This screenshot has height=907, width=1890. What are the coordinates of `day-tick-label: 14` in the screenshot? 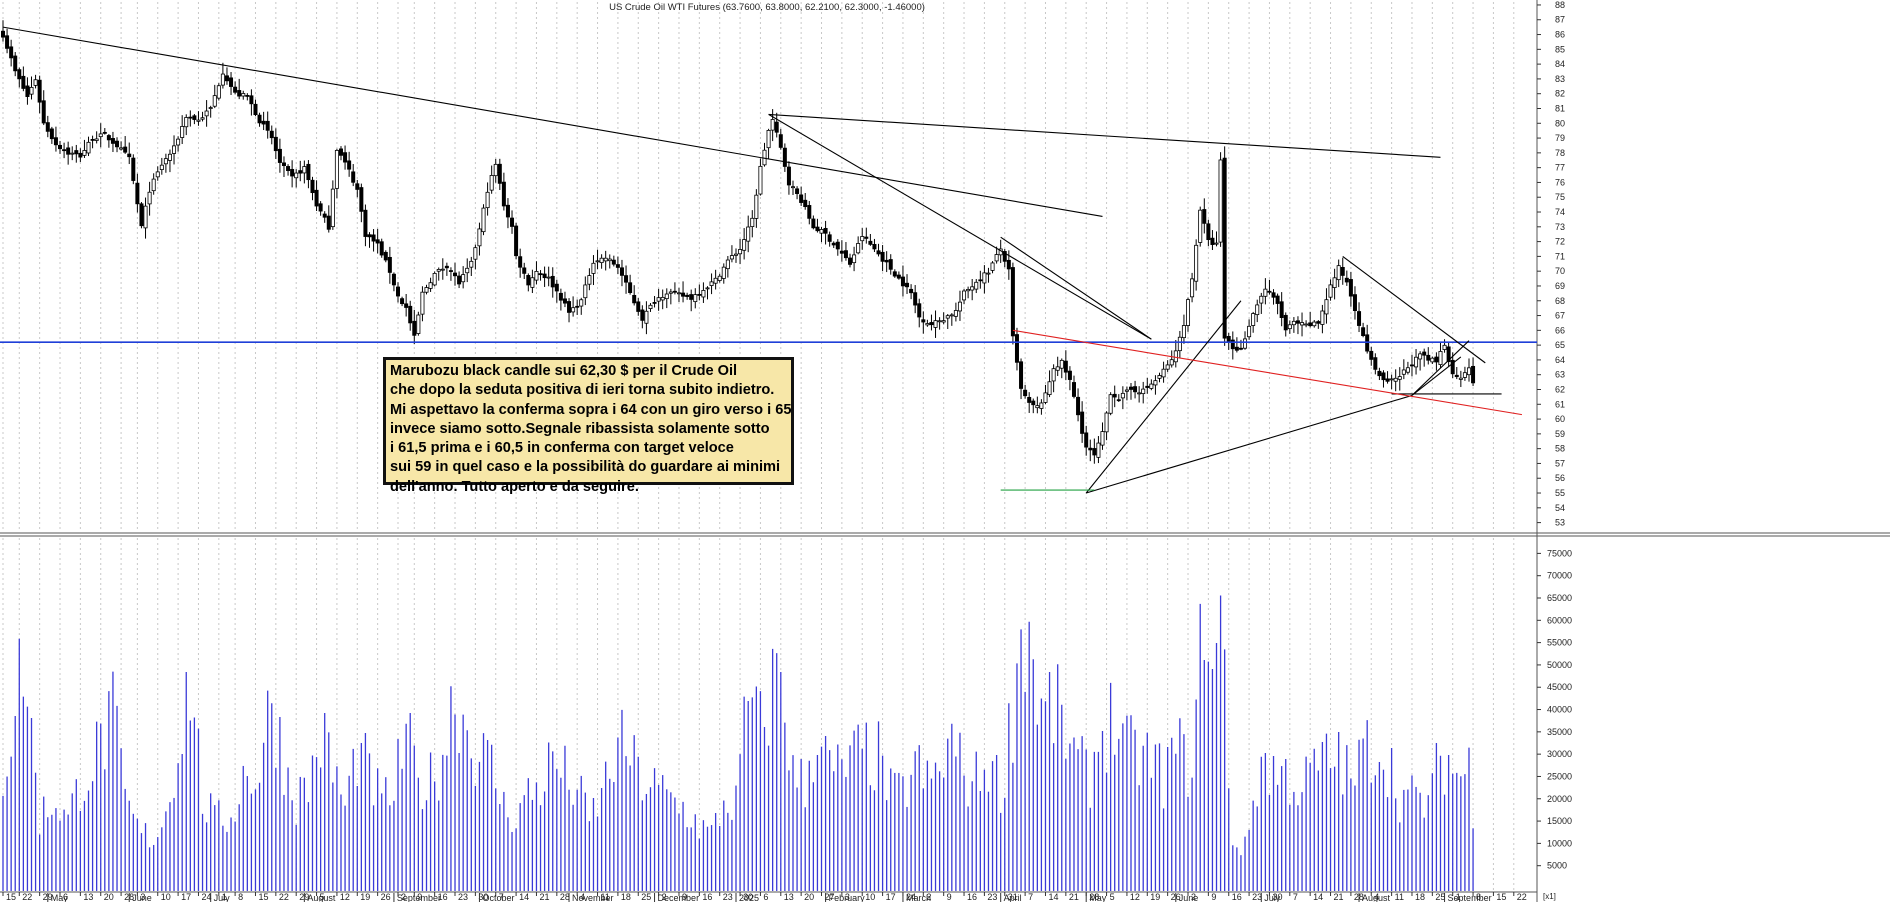 It's located at (1318, 897).